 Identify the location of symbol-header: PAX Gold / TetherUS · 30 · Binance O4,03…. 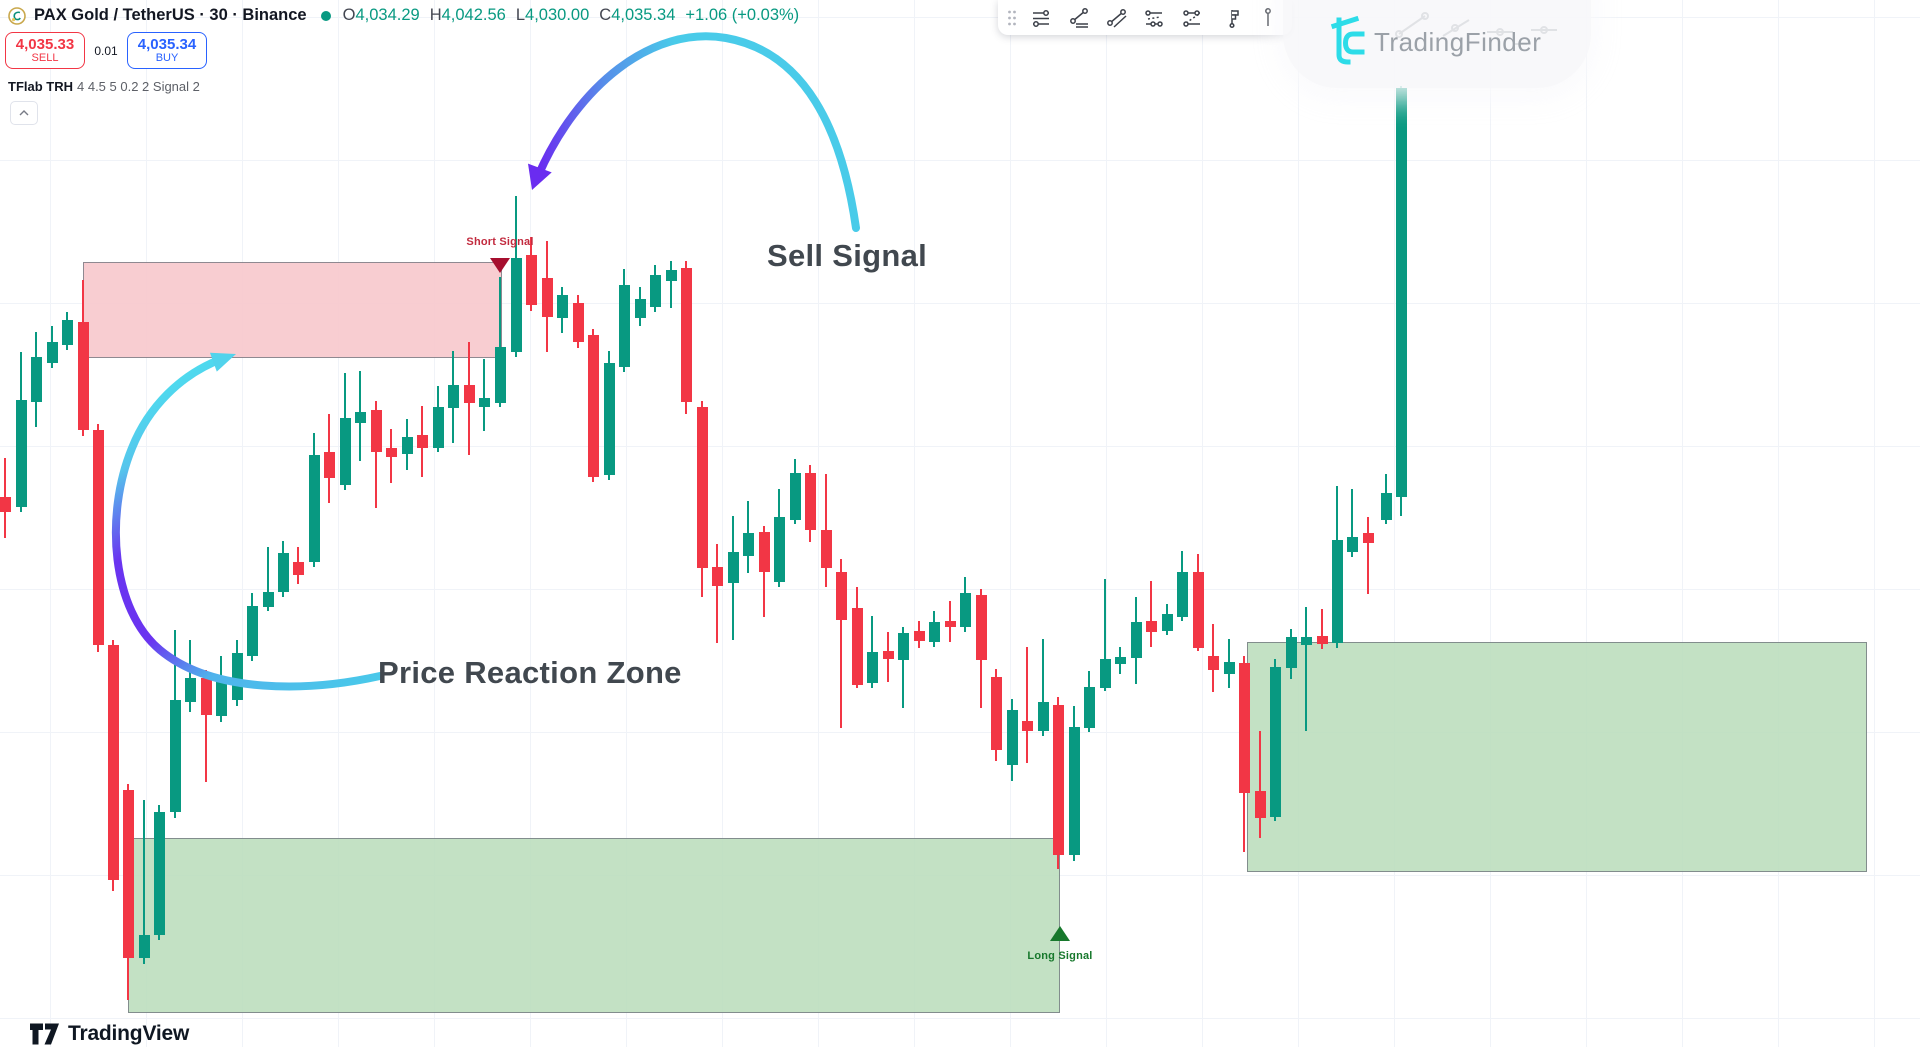
(403, 15).